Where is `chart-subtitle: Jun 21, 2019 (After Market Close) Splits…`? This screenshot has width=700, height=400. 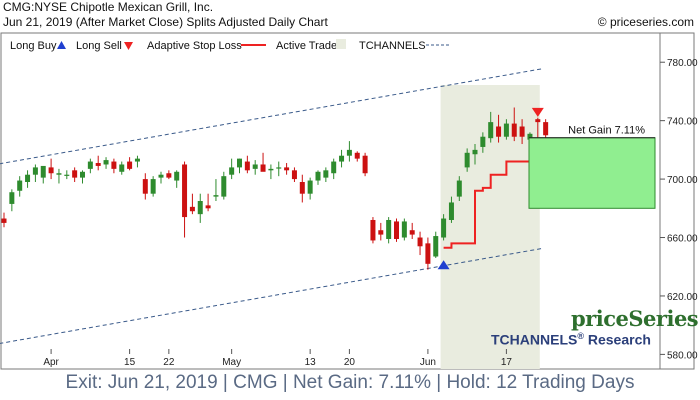
chart-subtitle: Jun 21, 2019 (After Market Close) Splits… is located at coordinates (165, 22).